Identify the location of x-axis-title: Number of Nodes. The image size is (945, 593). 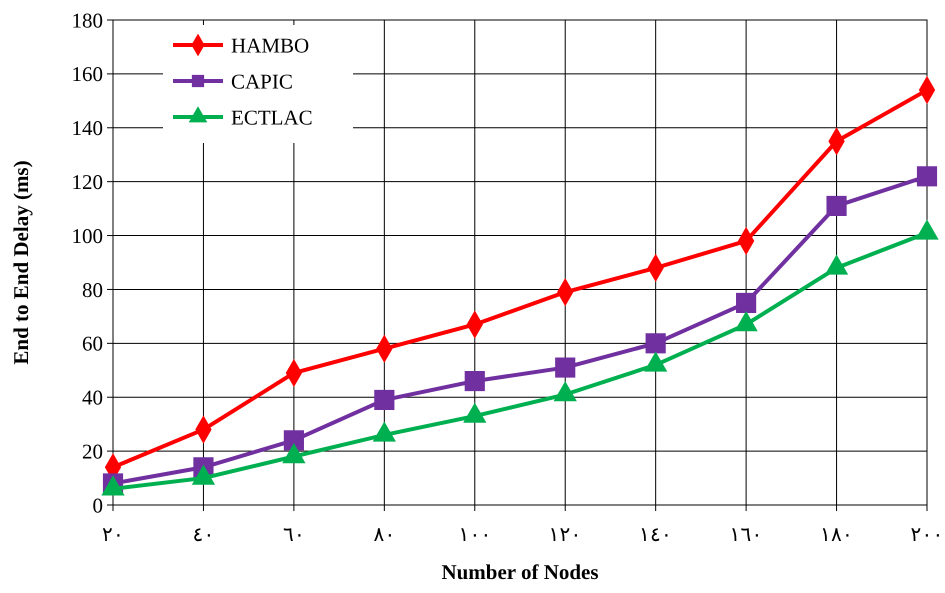
(520, 572).